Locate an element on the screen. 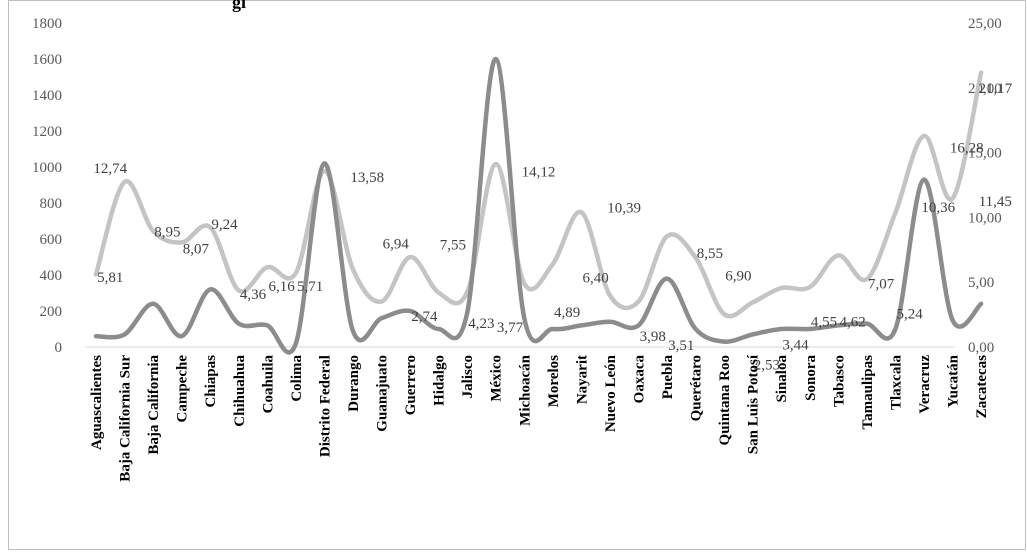  right-axis-tick-label: 15,00 is located at coordinates (985, 154).